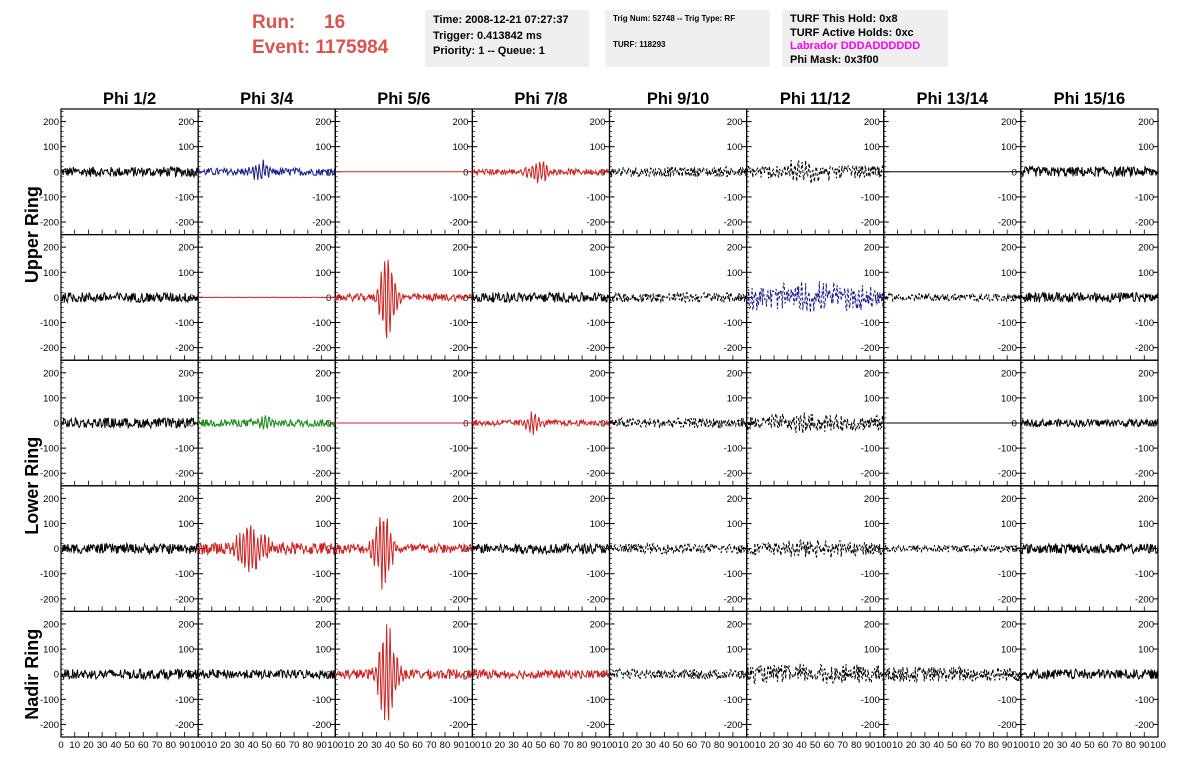  I want to click on x-tick-label: 40, so click(801, 745).